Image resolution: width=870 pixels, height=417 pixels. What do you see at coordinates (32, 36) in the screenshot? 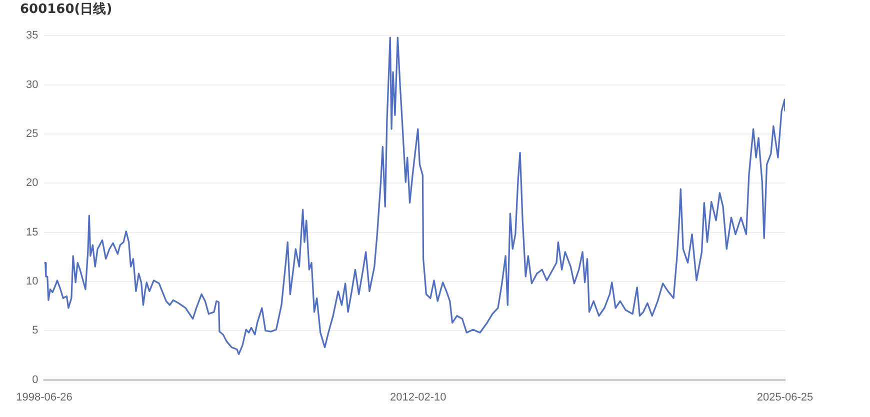
I see `y-tick-label: 35` at bounding box center [32, 36].